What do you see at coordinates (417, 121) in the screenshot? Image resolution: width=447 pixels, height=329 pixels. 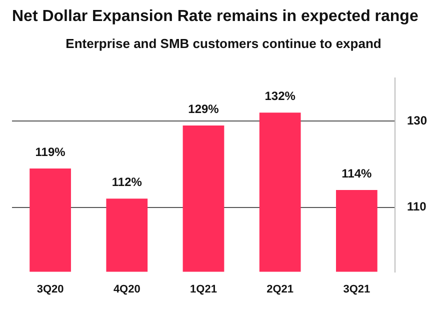 I see `y-tick-label: 130` at bounding box center [417, 121].